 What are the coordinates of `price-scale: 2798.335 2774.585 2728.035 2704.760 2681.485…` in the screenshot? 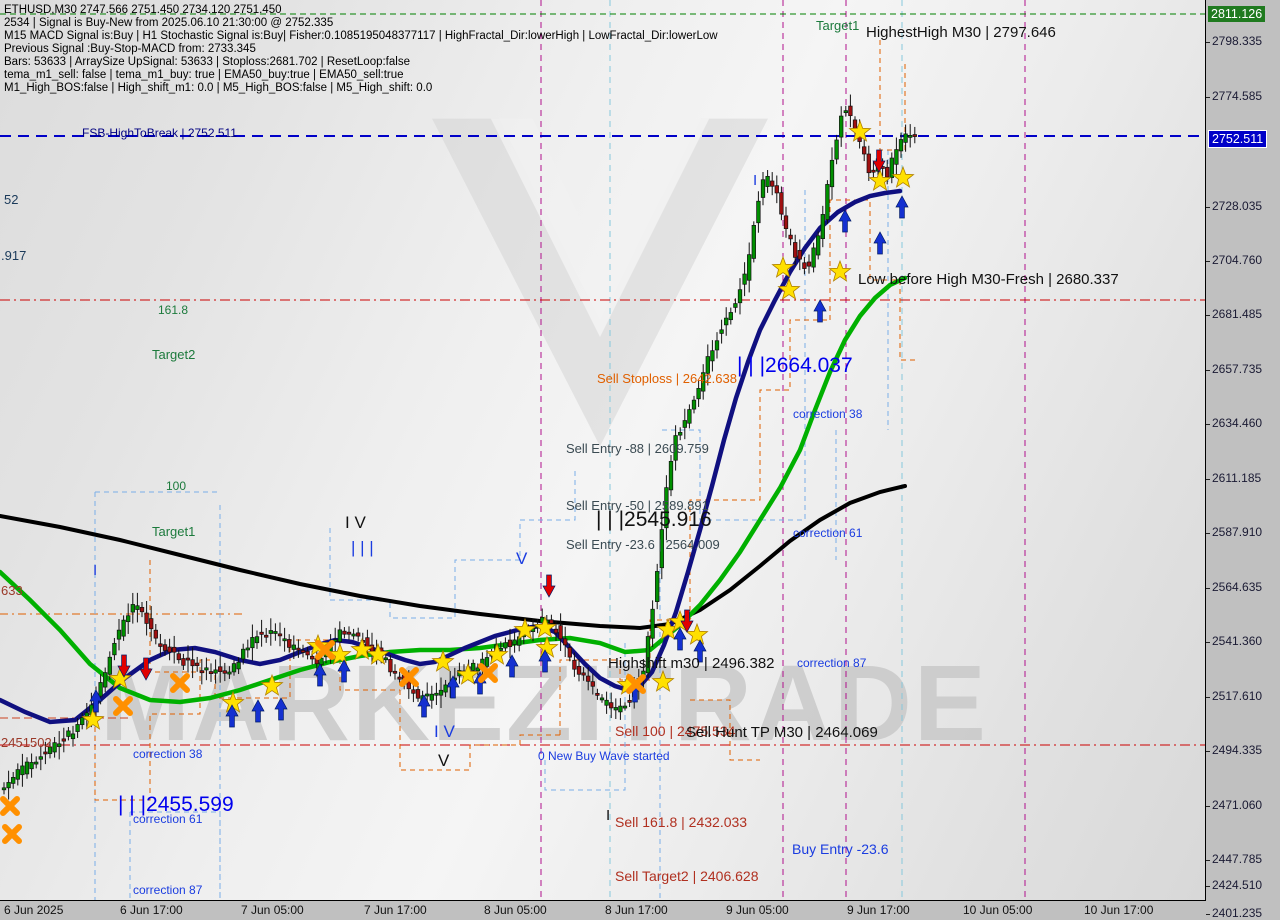 It's located at (1243, 460).